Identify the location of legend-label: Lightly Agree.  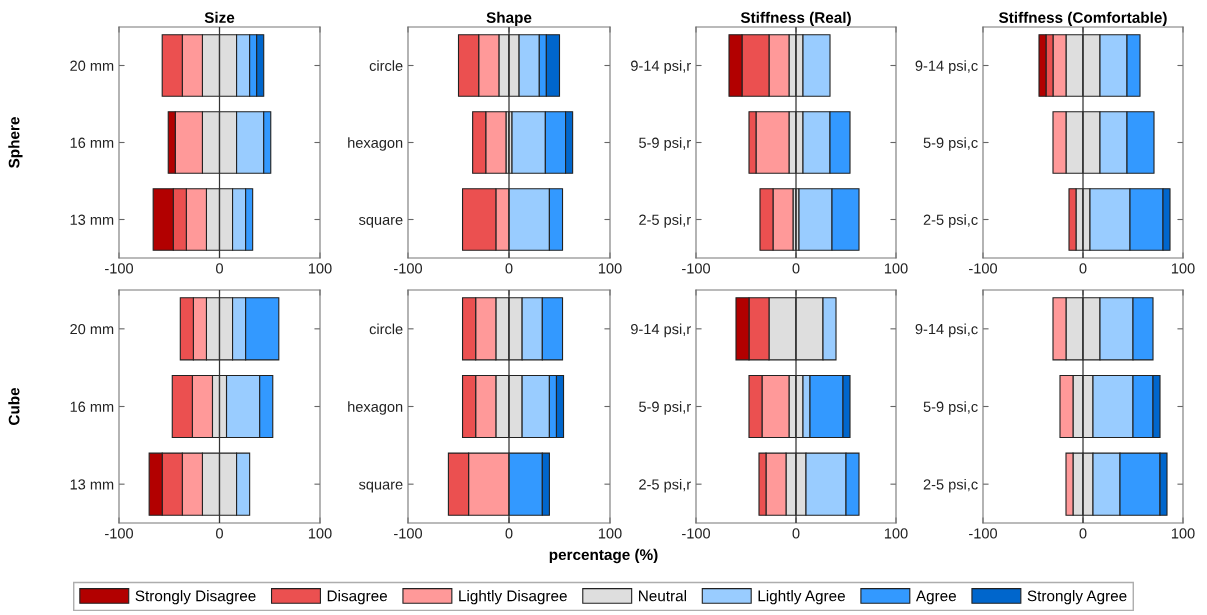
(801, 597).